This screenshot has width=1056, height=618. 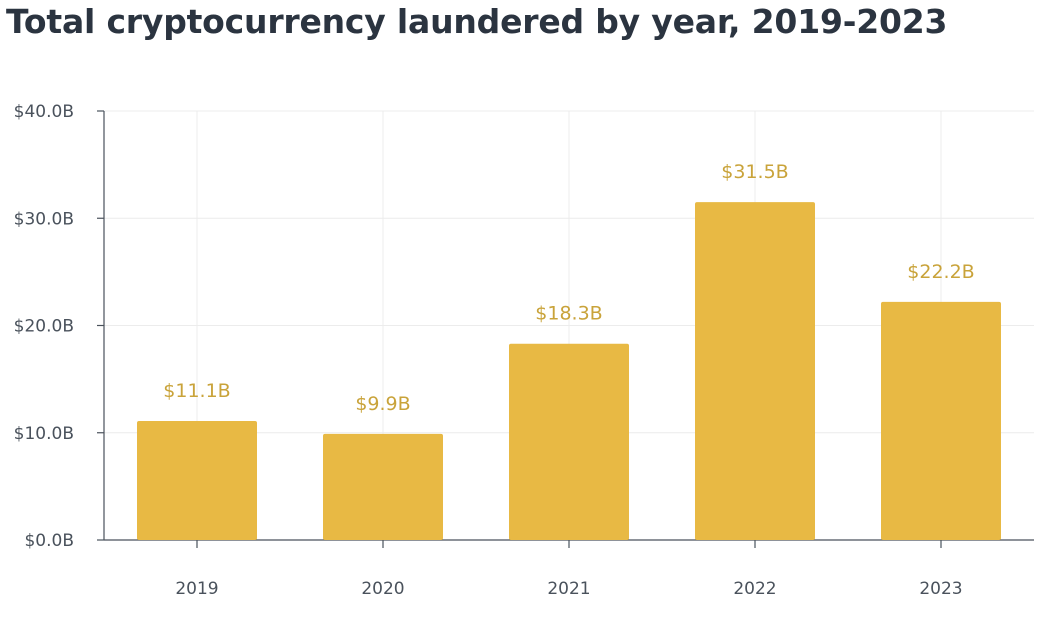 What do you see at coordinates (382, 404) in the screenshot?
I see `data-label-2020: $9.9B` at bounding box center [382, 404].